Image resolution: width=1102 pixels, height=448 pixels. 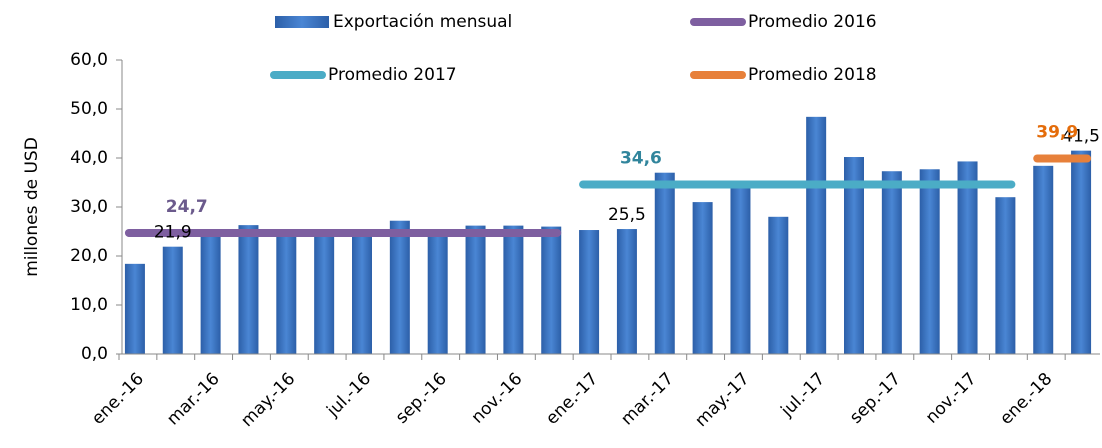 What do you see at coordinates (32, 207) in the screenshot?
I see `y-axis-label: millones de USD` at bounding box center [32, 207].